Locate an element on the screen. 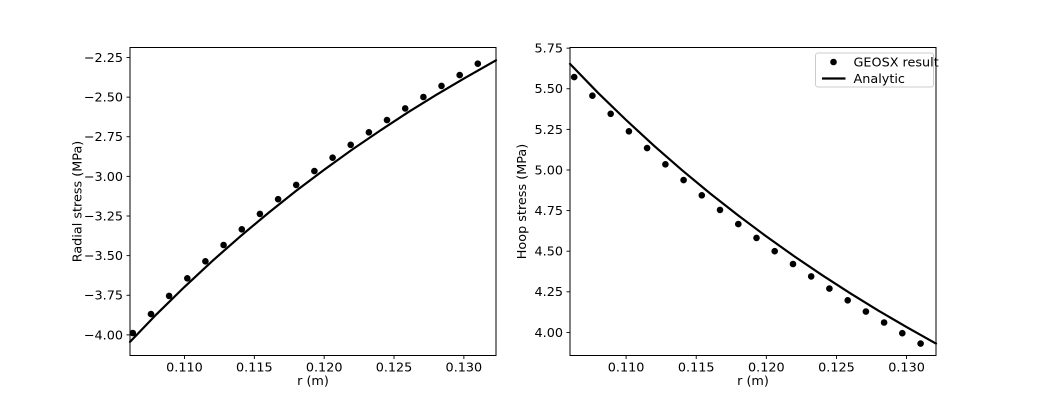 Image resolution: width=1040 pixels, height=404 pixels. y-tick-label: 5.50 is located at coordinates (549, 89).